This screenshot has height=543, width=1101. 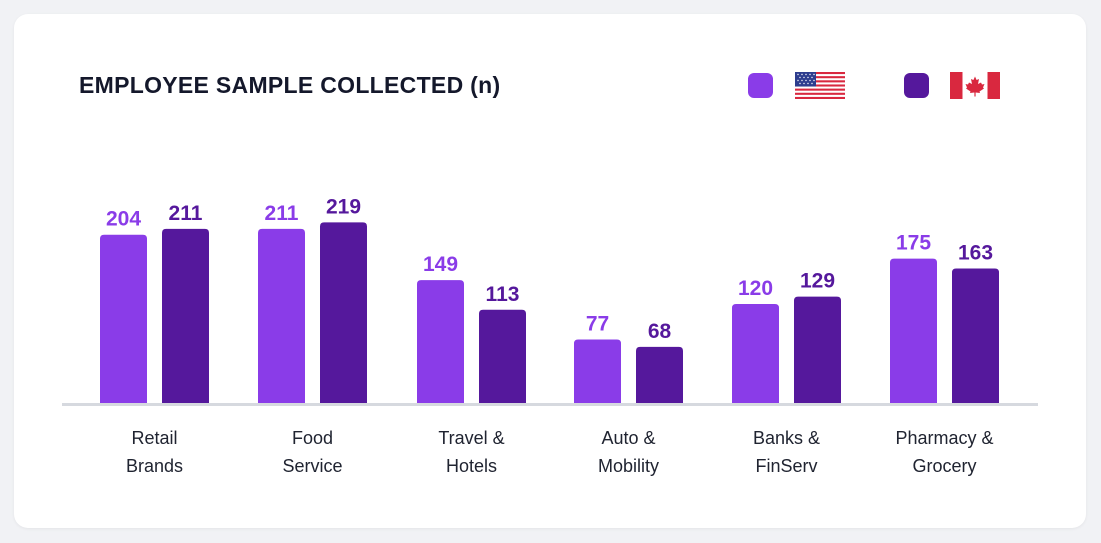 What do you see at coordinates (154, 452) in the screenshot?
I see `category-label-0: Retail Brands` at bounding box center [154, 452].